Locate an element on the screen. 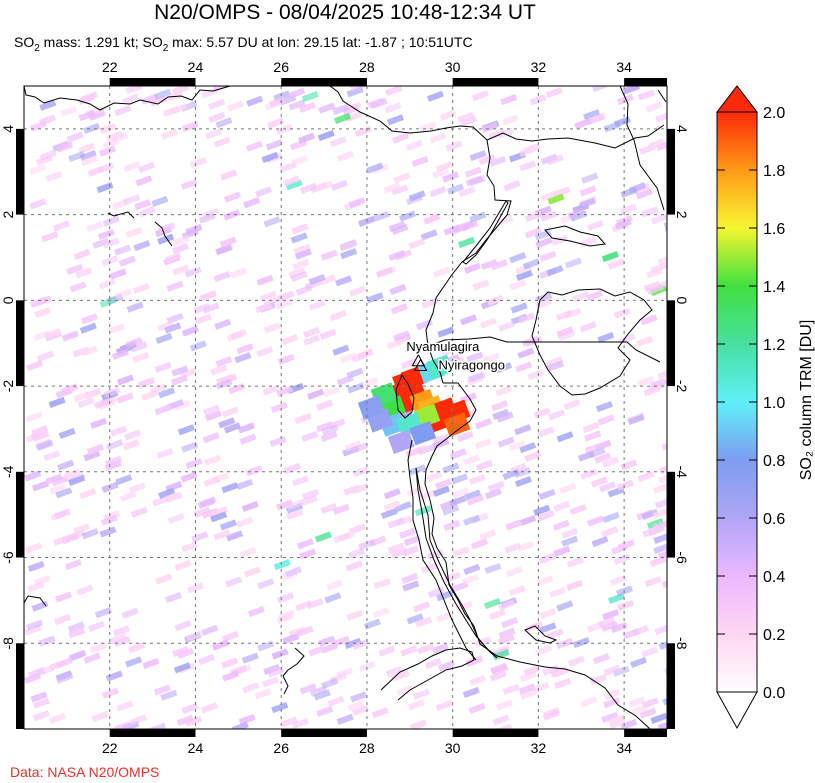  lon-tick-label: 28 is located at coordinates (367, 67).